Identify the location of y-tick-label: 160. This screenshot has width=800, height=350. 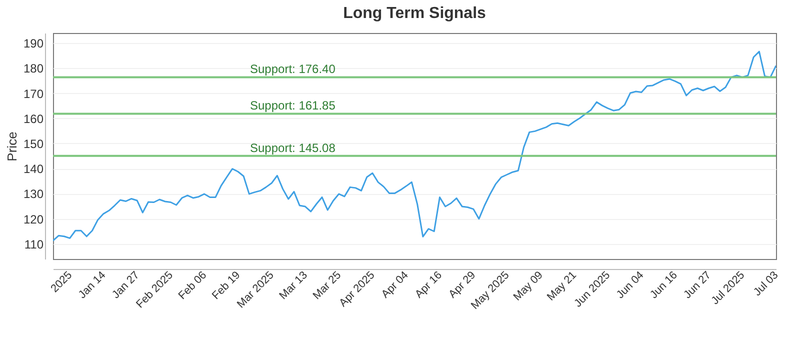
(33, 119).